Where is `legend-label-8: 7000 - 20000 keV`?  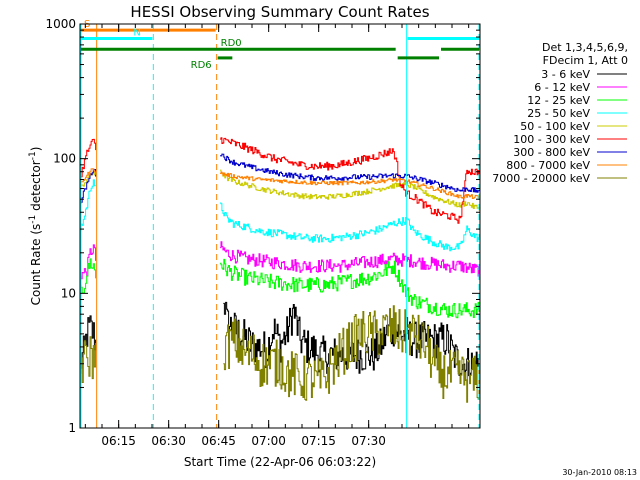 legend-label-8: 7000 - 20000 keV is located at coordinates (541, 178).